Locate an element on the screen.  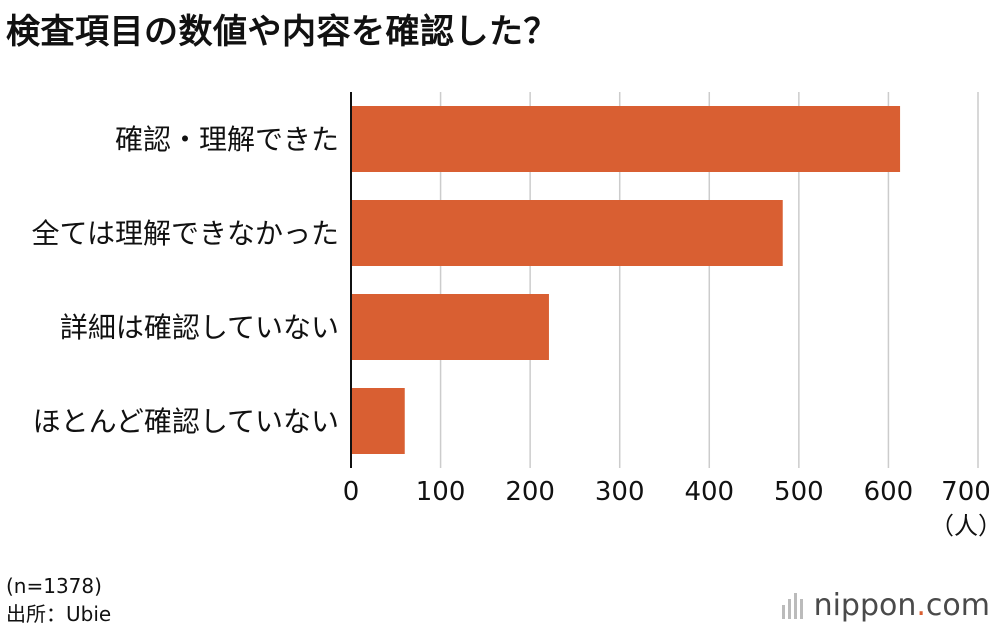
x-tick-label-2: 200 is located at coordinates (530, 492).